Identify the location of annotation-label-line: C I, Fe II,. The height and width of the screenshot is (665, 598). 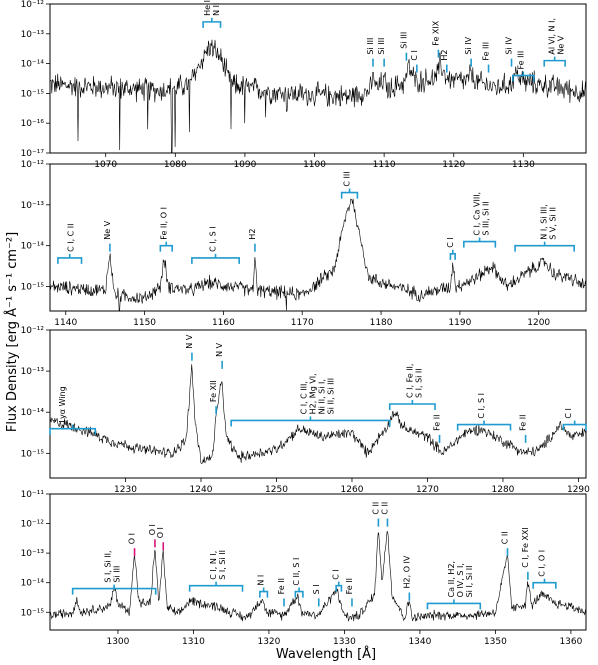
(409, 381).